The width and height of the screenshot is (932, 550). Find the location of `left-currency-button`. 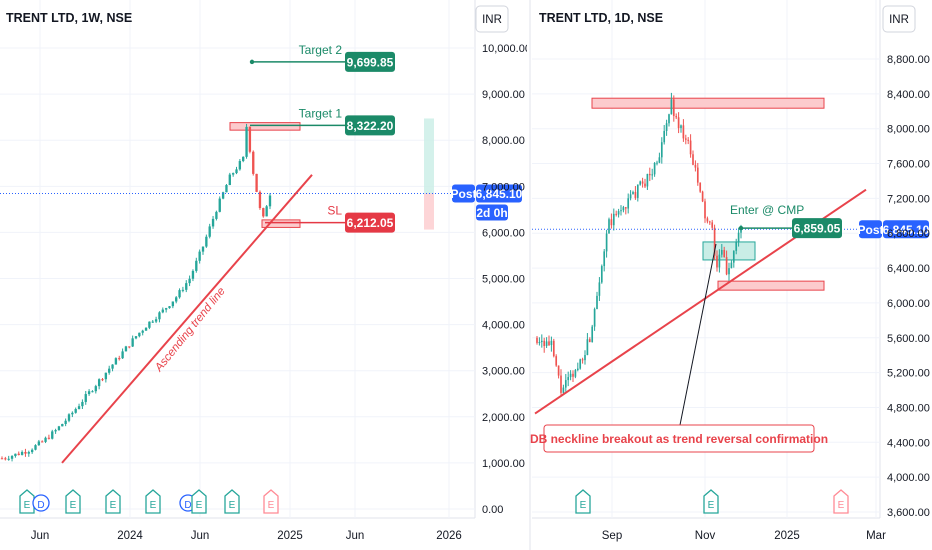

left-currency-button is located at coordinates (492, 19).